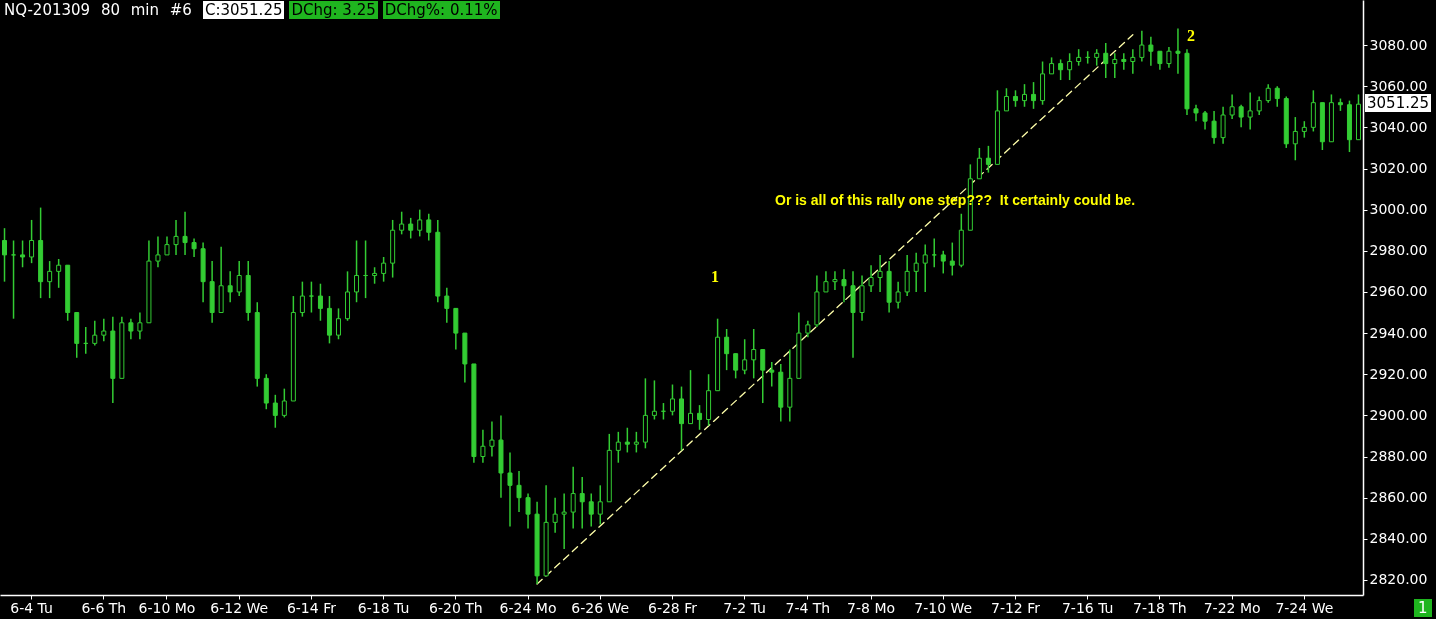  I want to click on annotation: C:3051.25, so click(243, 10).